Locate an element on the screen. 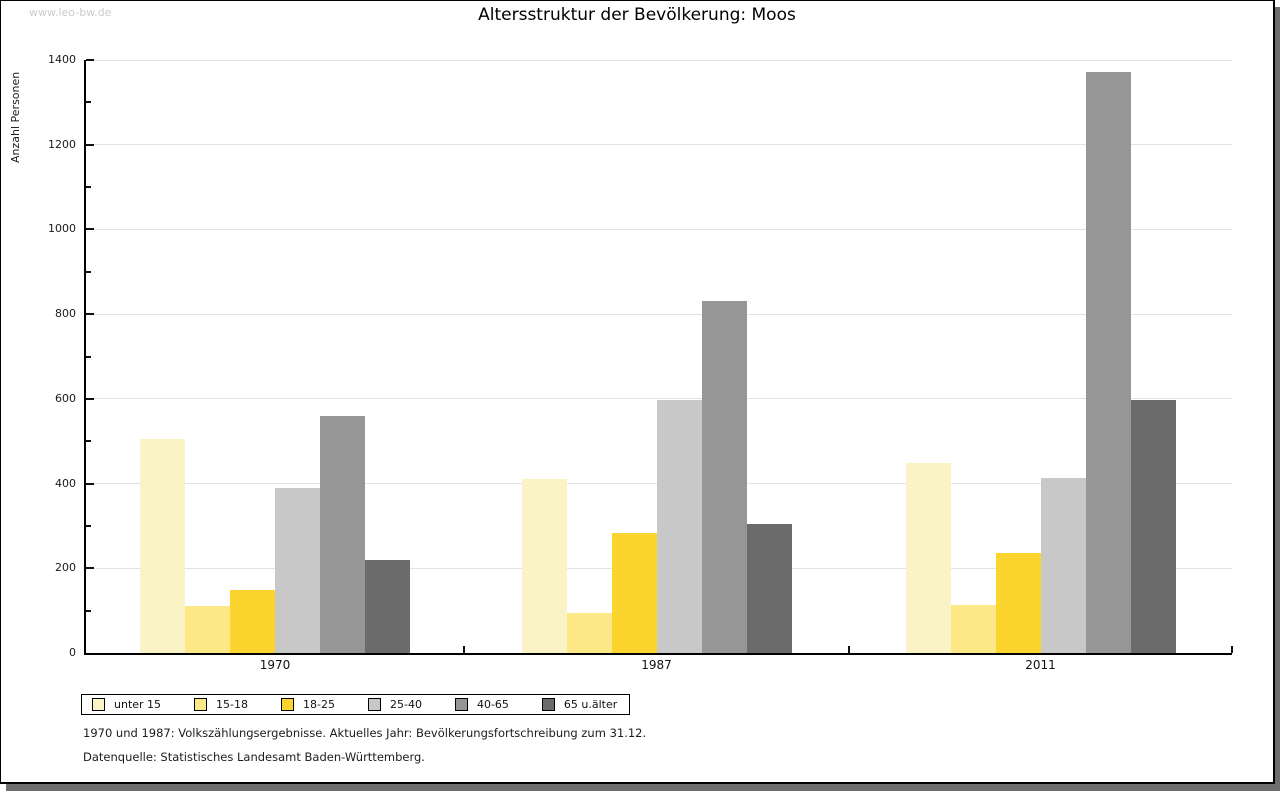 This screenshot has height=791, width=1280. bar-1970-unter 15 is located at coordinates (162, 546).